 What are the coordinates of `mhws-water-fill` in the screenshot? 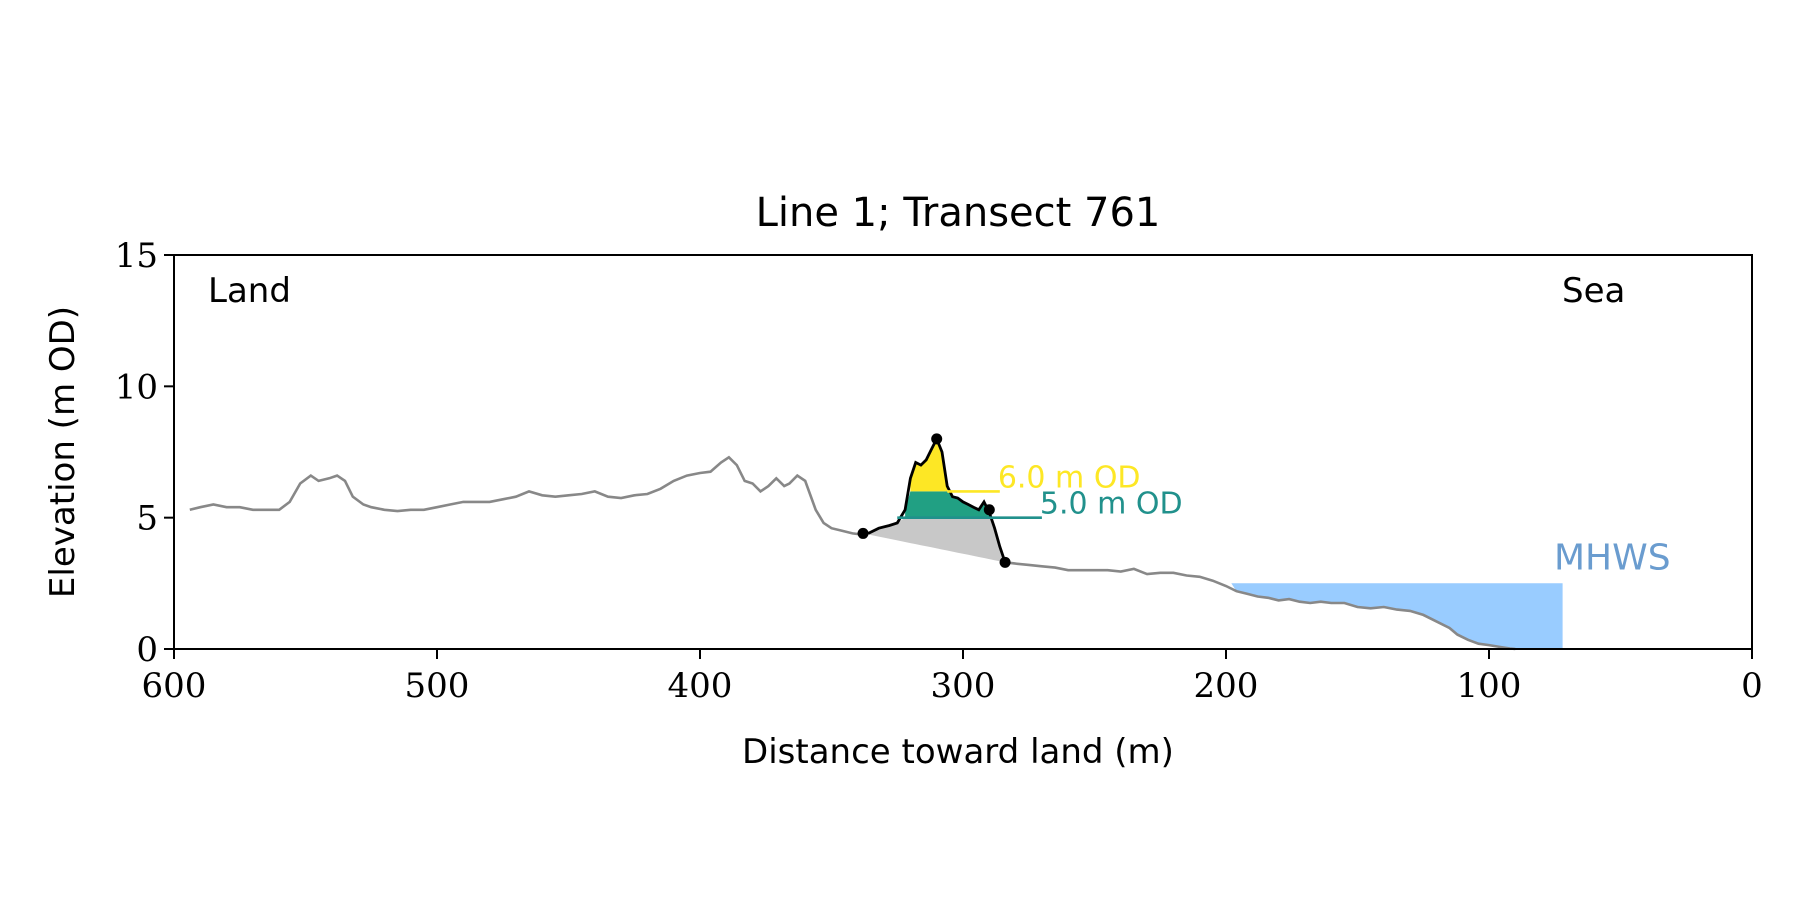 It's located at (1397, 616).